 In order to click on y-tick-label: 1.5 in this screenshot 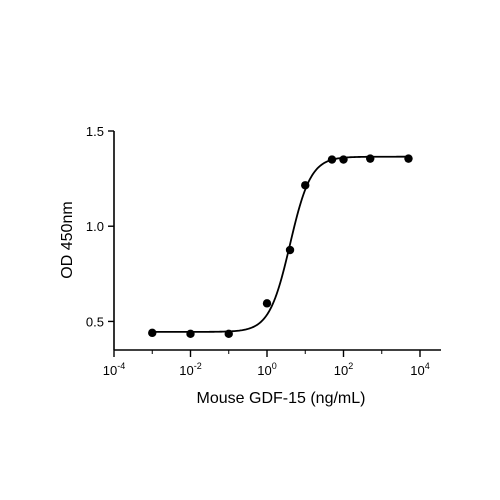, I will do `click(95, 131)`.